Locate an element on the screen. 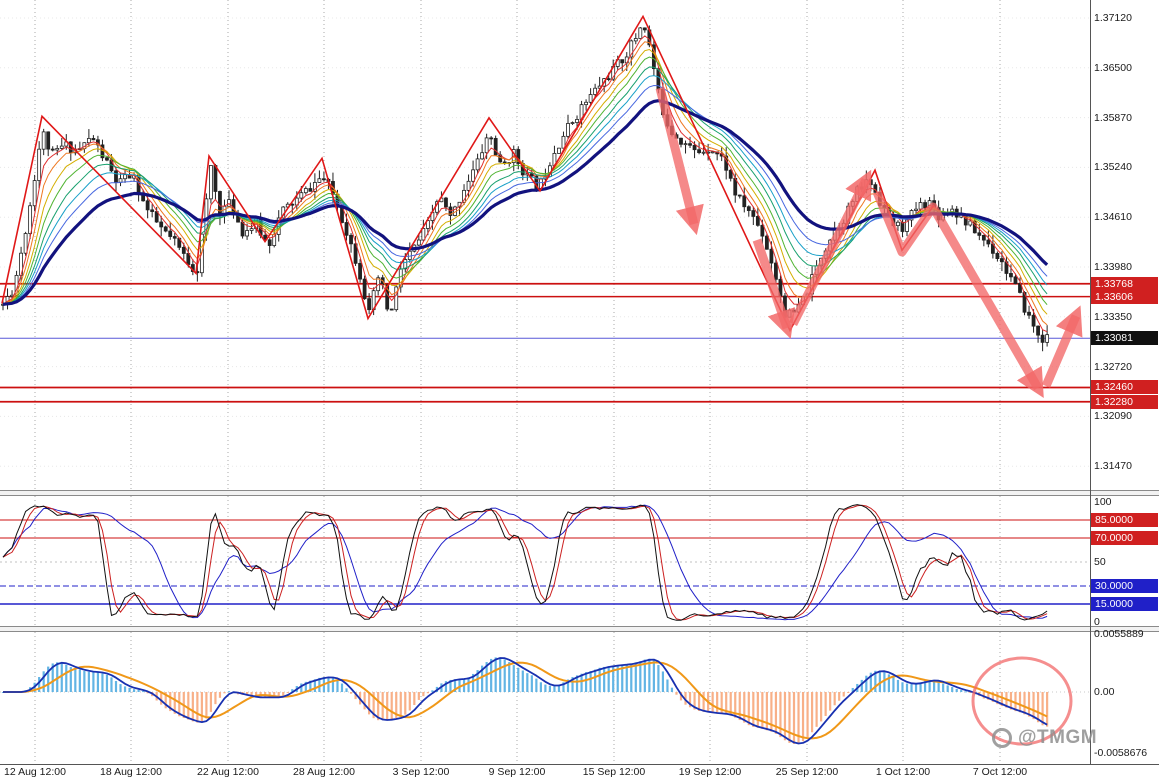 The image size is (1159, 780). annotation-circle is located at coordinates (1022, 701).